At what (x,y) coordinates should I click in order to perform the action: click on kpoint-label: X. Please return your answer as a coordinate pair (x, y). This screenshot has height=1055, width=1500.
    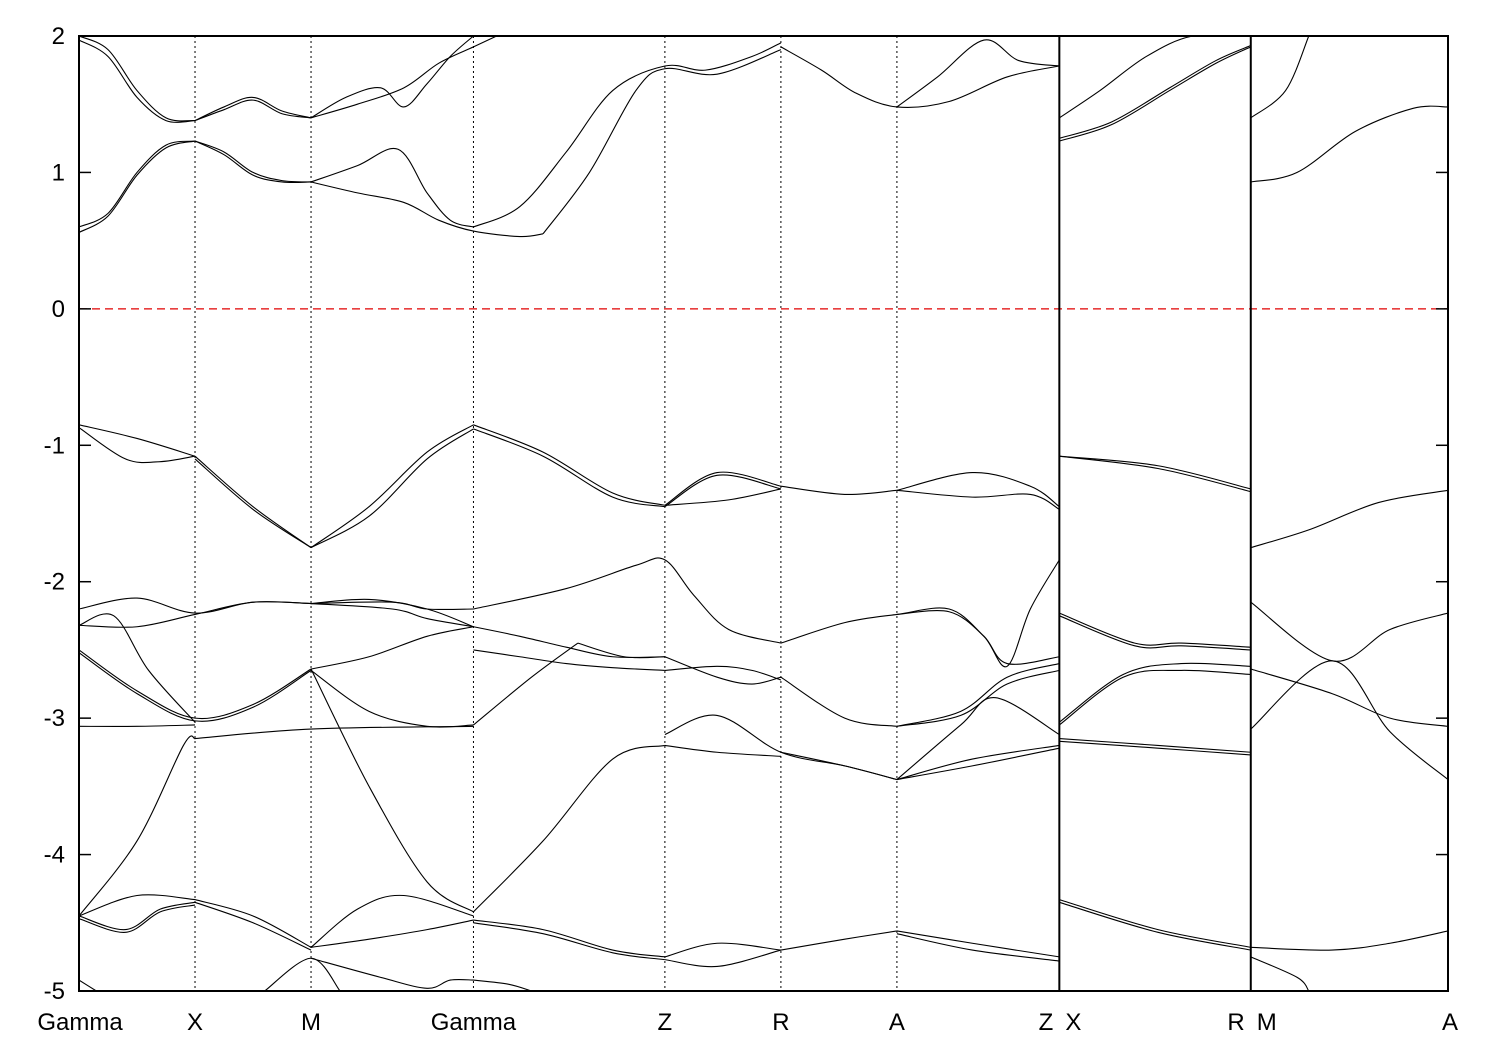
    Looking at the image, I should click on (1073, 1022).